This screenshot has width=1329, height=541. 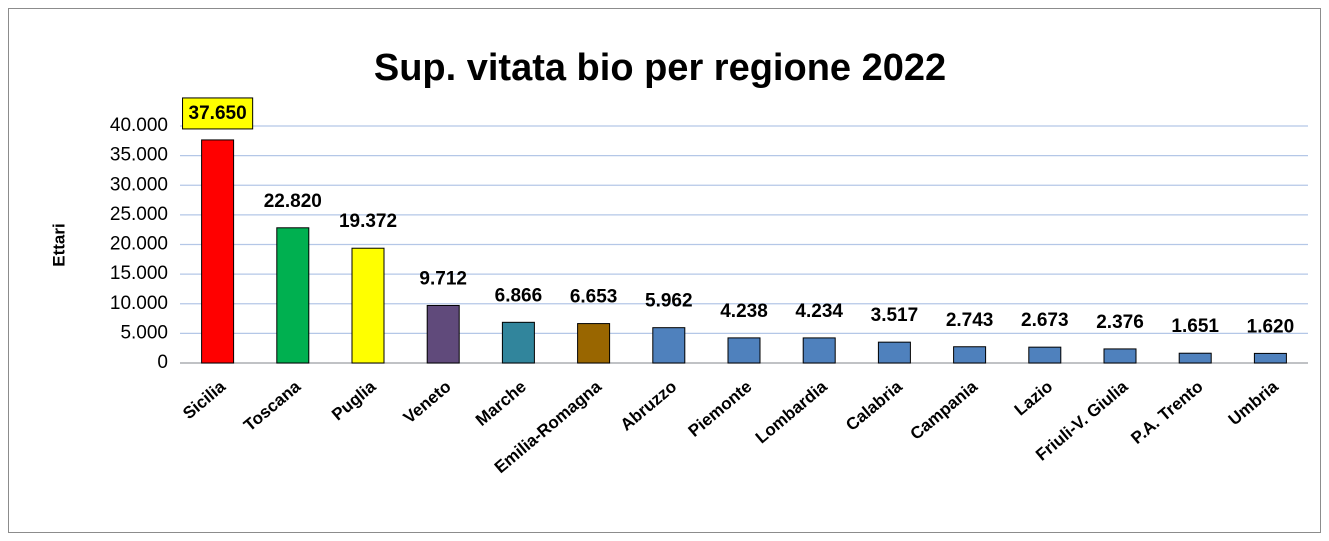 What do you see at coordinates (58, 244) in the screenshot?
I see `y-axis-label: Ettari` at bounding box center [58, 244].